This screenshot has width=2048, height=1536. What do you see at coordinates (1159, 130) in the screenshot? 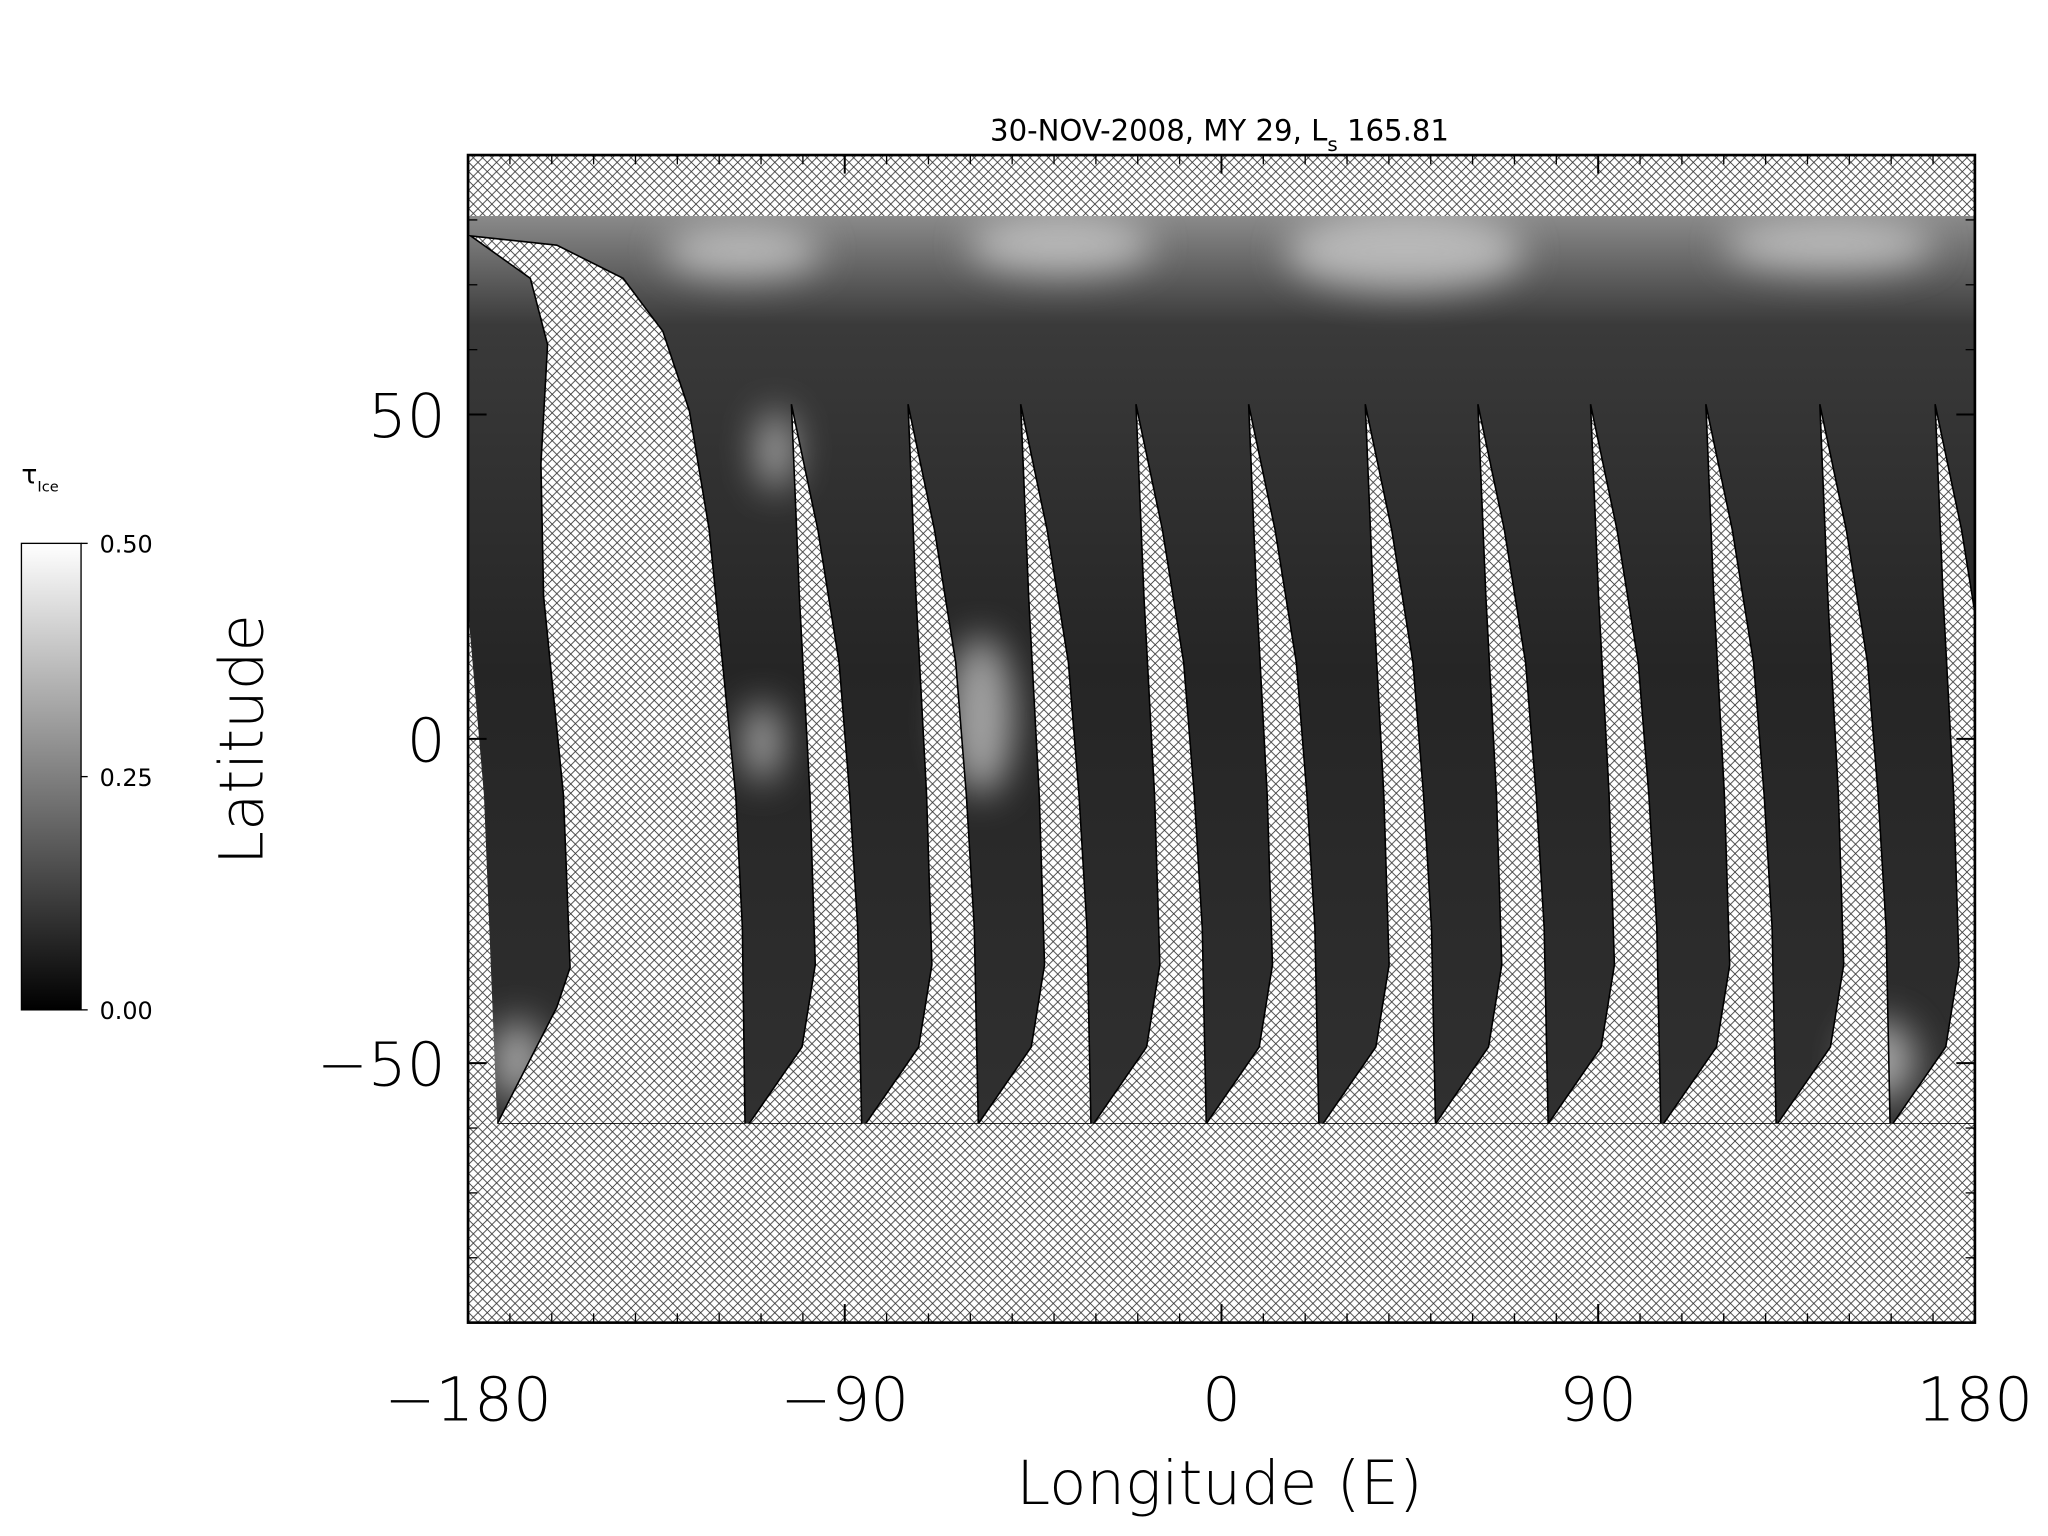
I see `title-text: 30-NOV-2008, MY 29, L` at bounding box center [1159, 130].